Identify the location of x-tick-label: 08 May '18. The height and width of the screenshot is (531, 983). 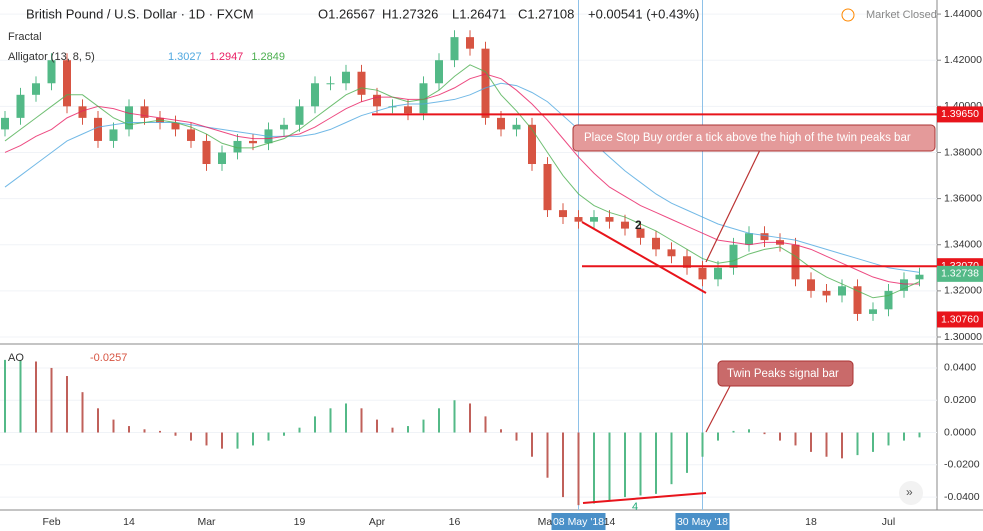
(578, 522).